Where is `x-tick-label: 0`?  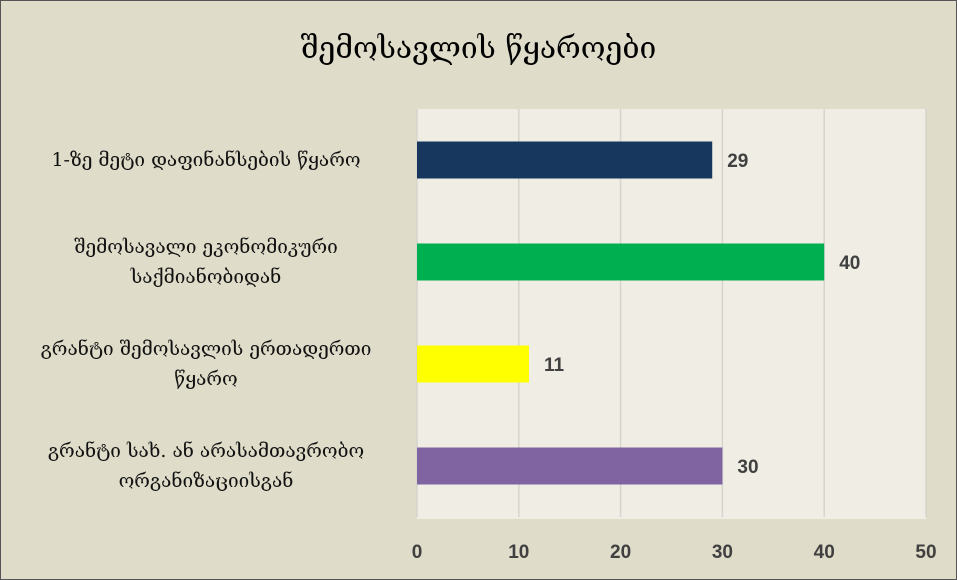
x-tick-label: 0 is located at coordinates (417, 552).